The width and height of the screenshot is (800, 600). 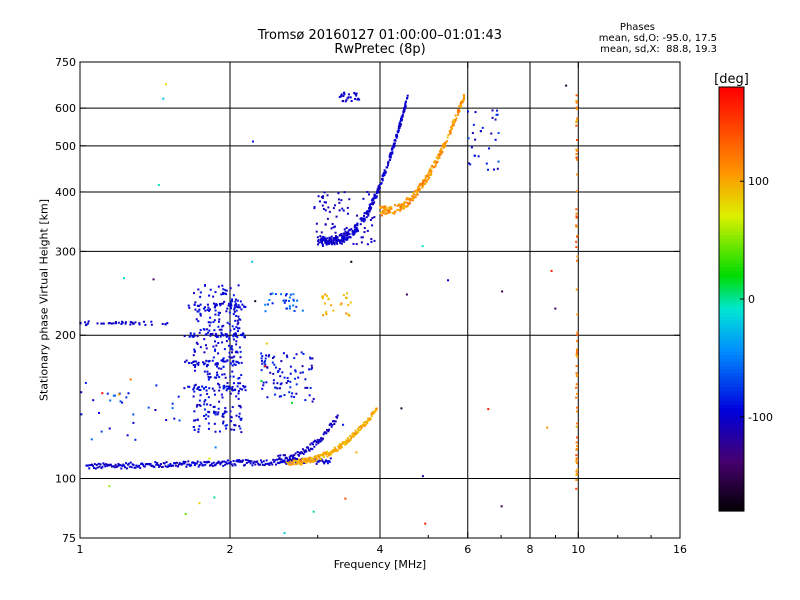 What do you see at coordinates (65, 192) in the screenshot?
I see `y-tick-label: 400` at bounding box center [65, 192].